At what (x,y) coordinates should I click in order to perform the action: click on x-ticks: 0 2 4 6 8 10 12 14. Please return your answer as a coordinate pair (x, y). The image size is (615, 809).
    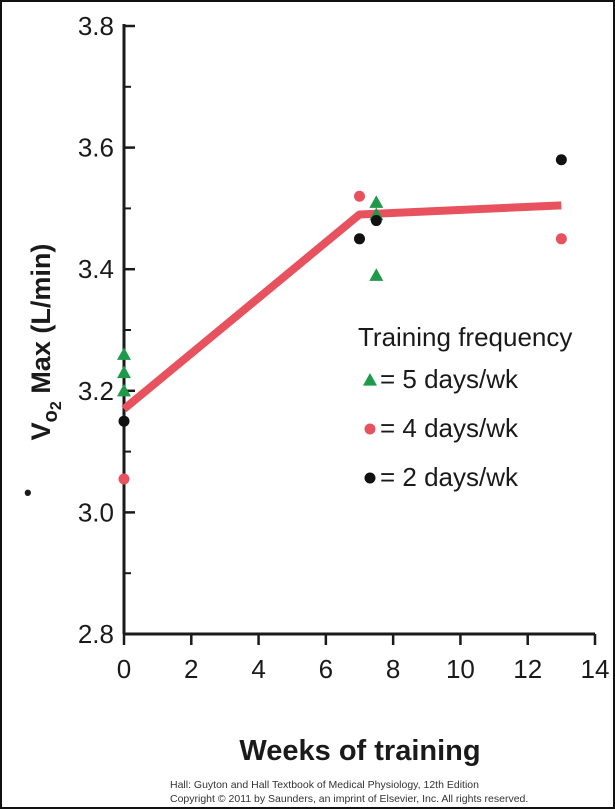
    Looking at the image, I should click on (363, 659).